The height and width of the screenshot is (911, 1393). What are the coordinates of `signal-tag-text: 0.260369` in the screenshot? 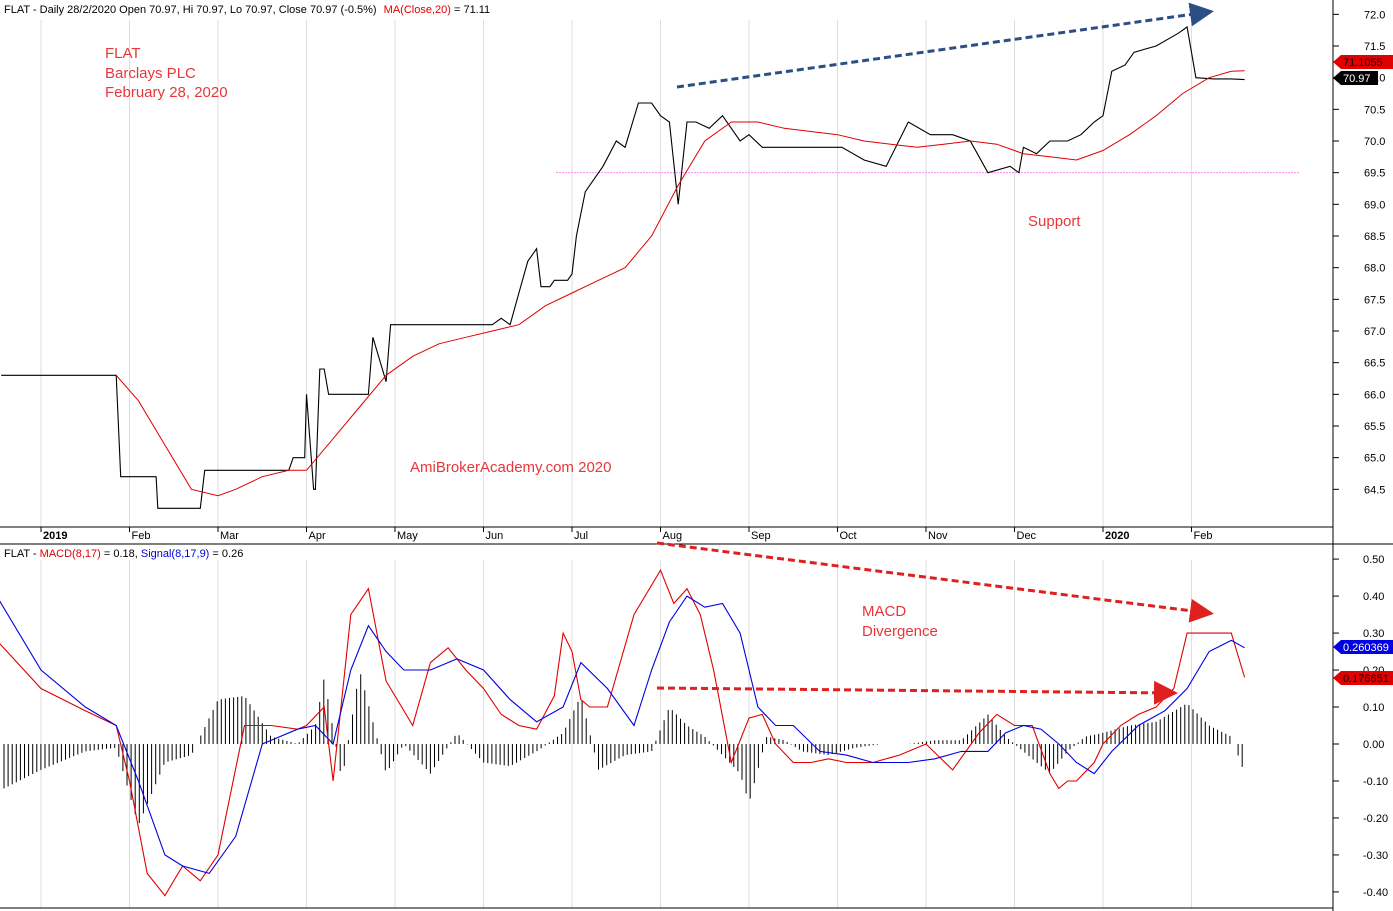 It's located at (1366, 648).